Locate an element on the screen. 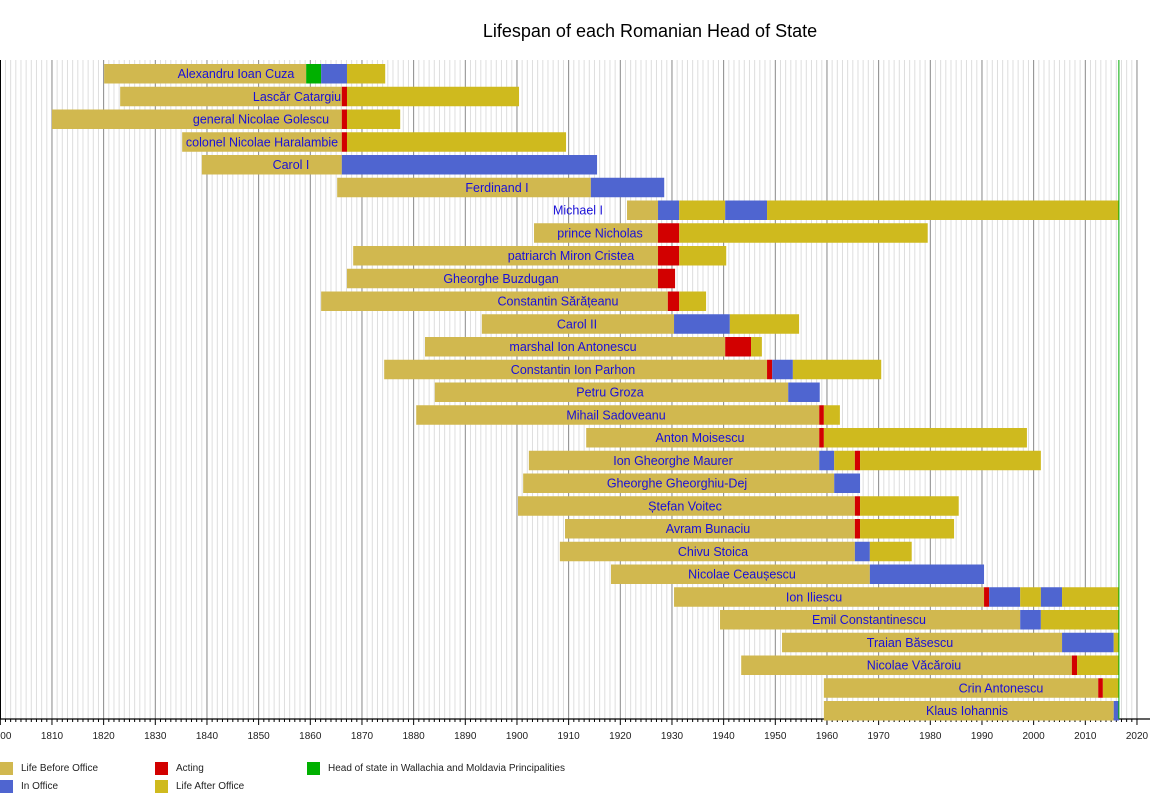  legend-label: In Office is located at coordinates (40, 786).